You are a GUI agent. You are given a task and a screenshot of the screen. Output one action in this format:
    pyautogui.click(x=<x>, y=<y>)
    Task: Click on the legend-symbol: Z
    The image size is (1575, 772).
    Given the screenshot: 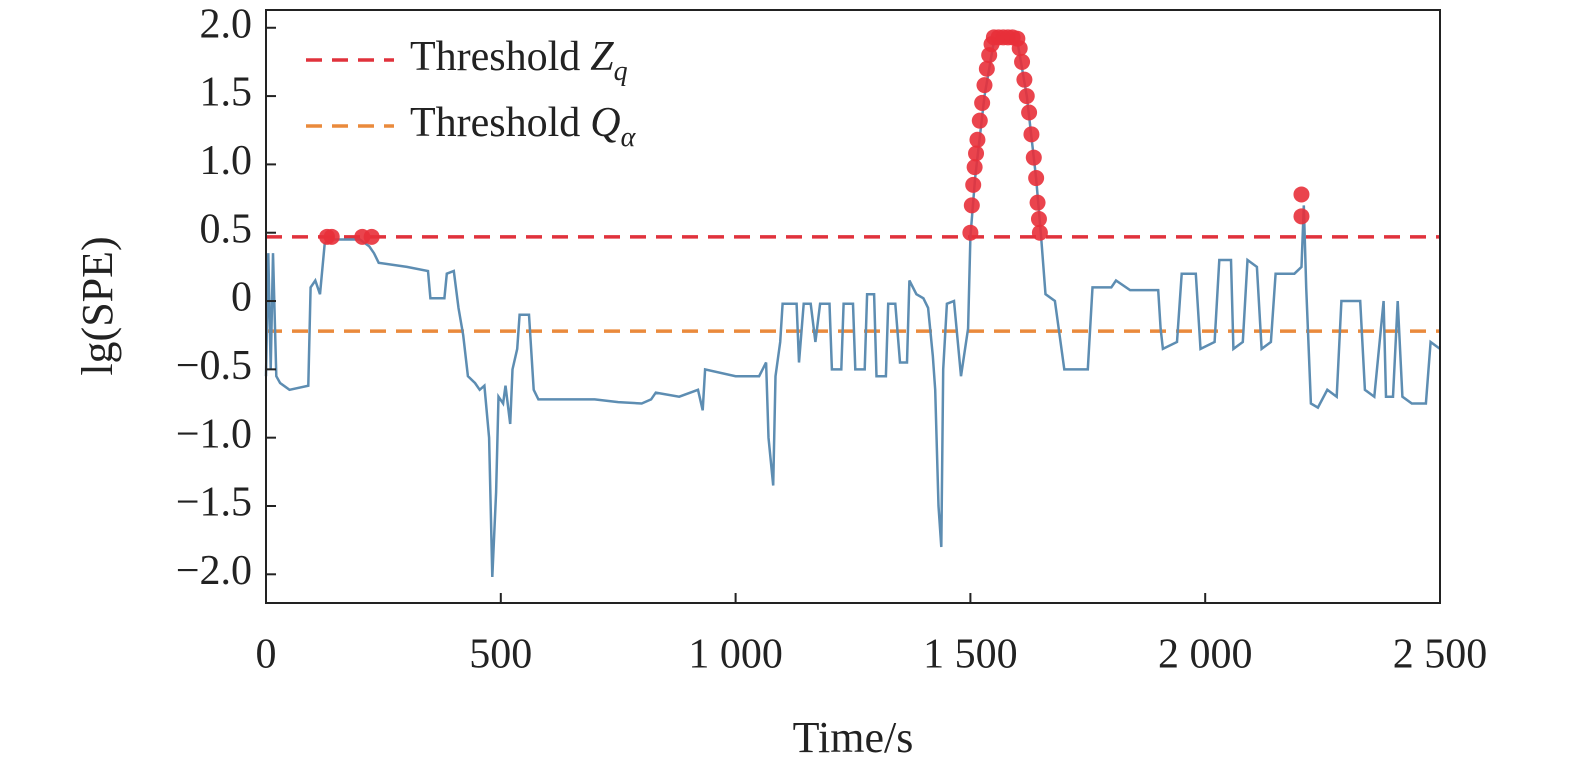 What is the action you would take?
    pyautogui.click(x=602, y=57)
    